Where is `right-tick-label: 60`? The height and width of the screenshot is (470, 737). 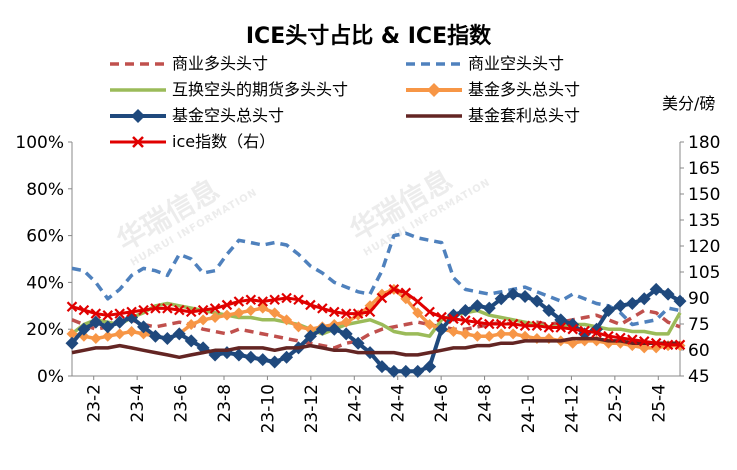
right-tick-label: 60 is located at coordinates (699, 351).